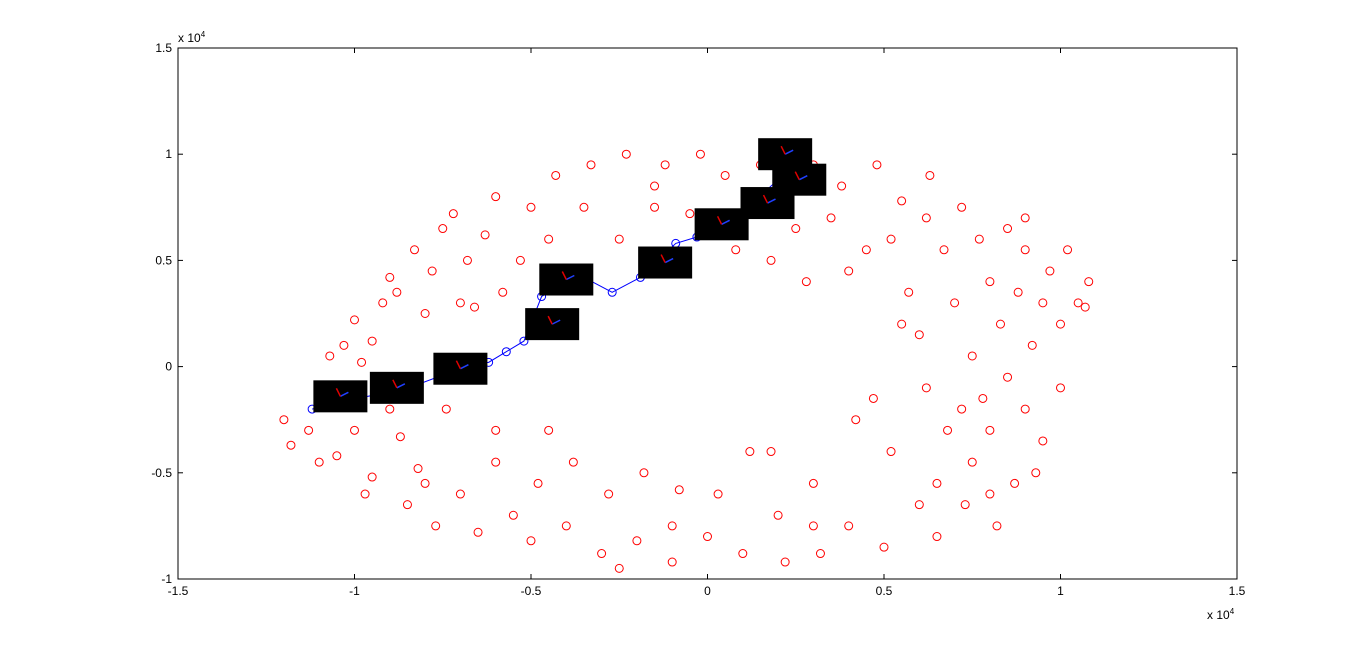 This screenshot has height=657, width=1367. Describe the element at coordinates (354, 591) in the screenshot. I see `x-tick-label: -1` at that location.